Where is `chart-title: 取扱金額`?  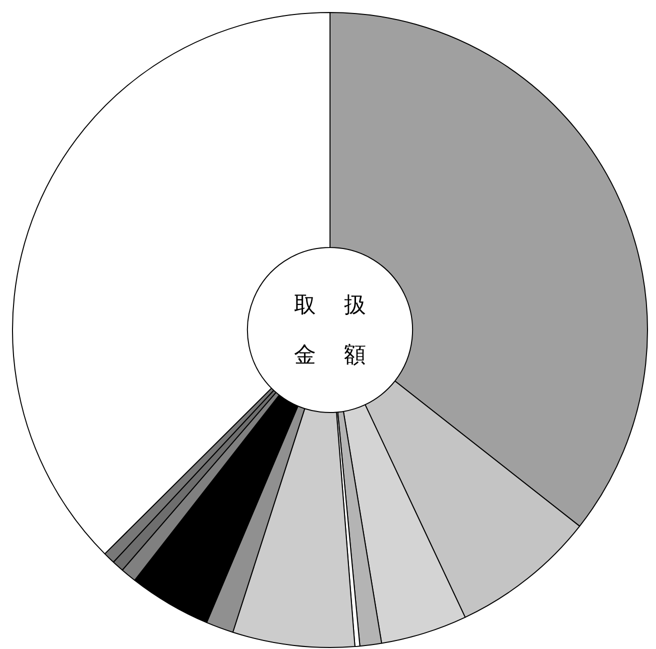
chart-title: 取扱金額 is located at coordinates (330, 329).